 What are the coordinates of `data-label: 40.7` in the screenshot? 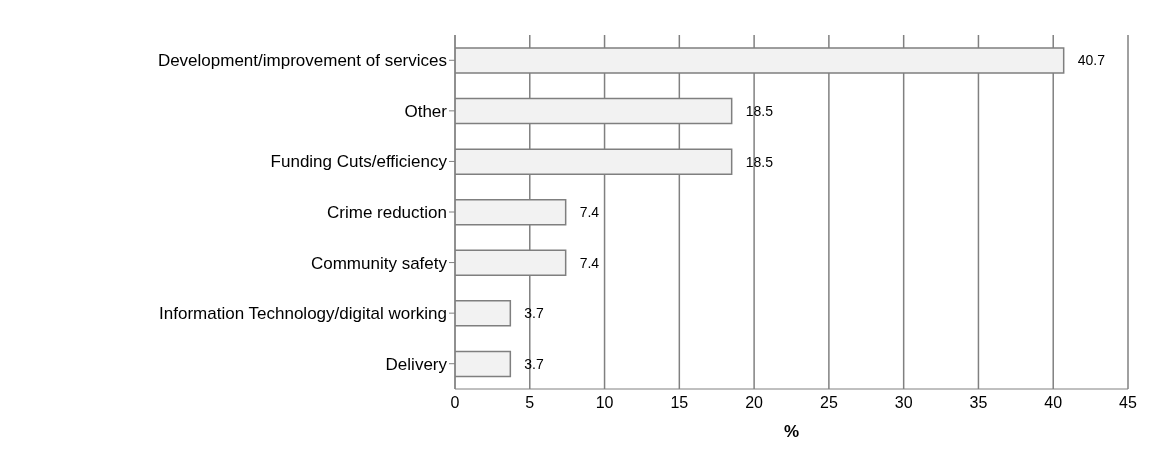 It's located at (1091, 60).